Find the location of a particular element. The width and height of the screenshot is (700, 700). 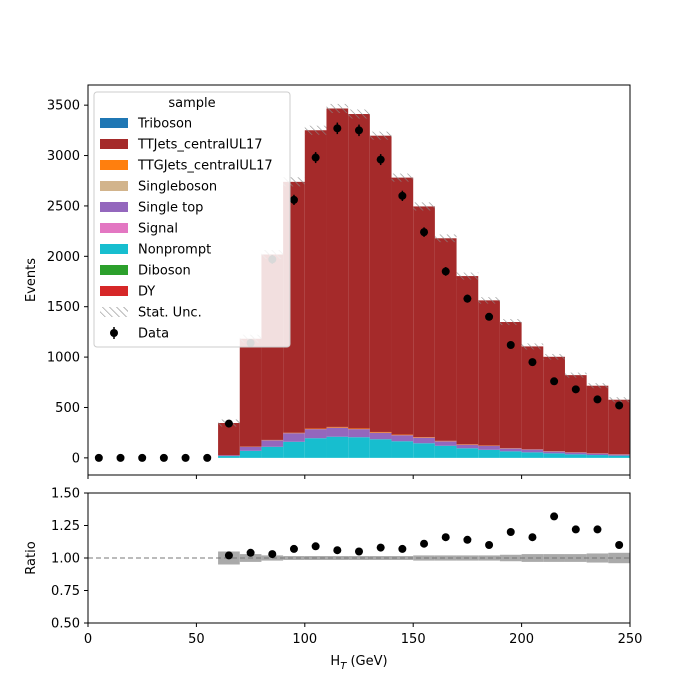

main-ytick-label-6: 3000 is located at coordinates (63, 156).